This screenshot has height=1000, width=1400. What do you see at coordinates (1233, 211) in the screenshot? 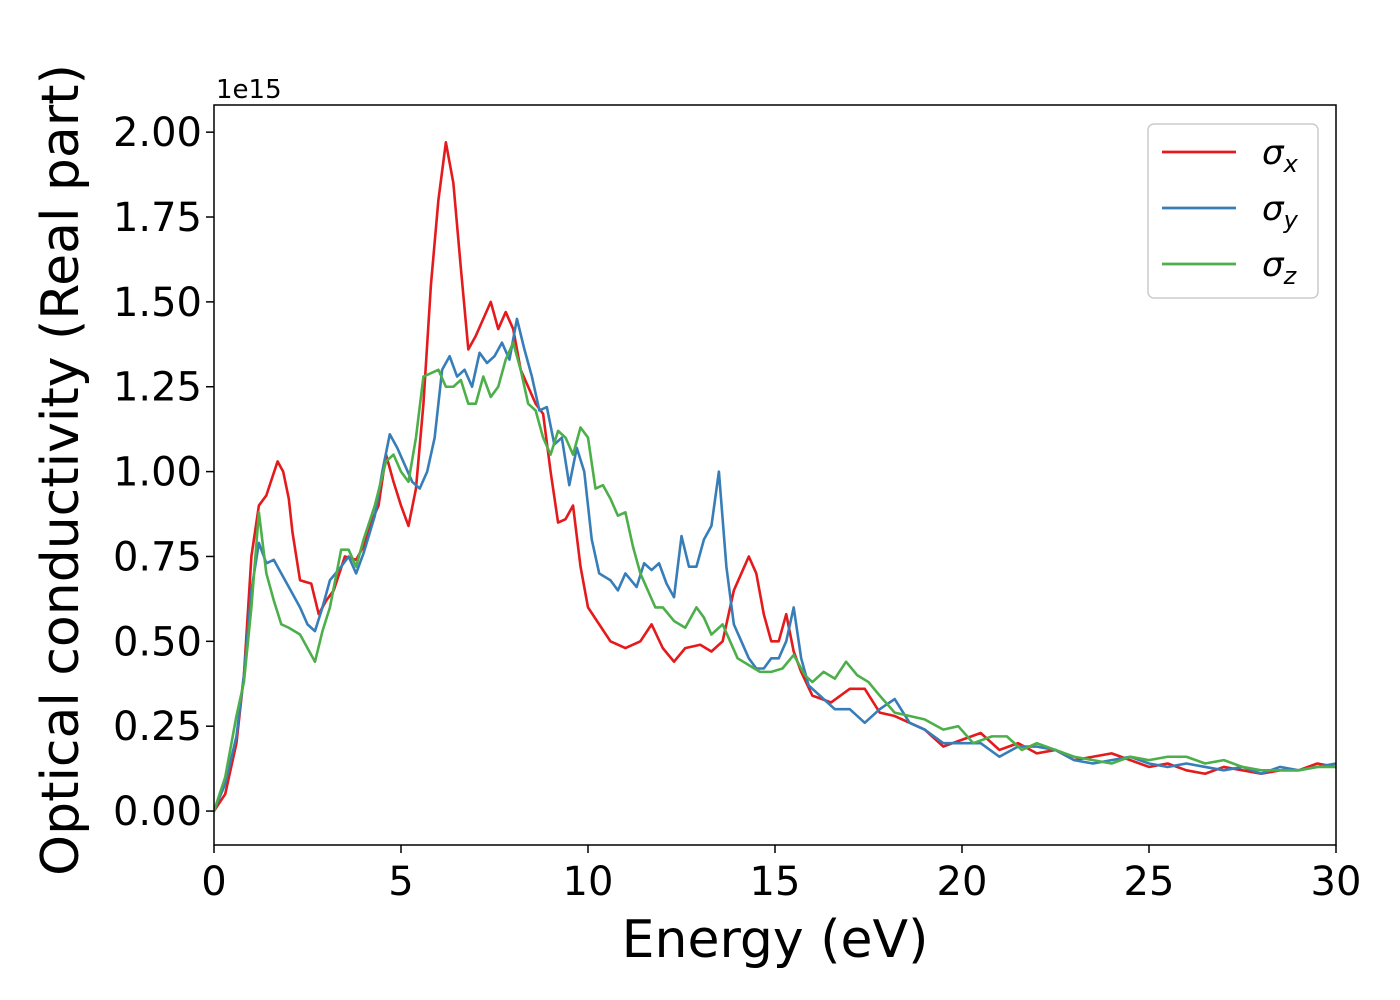
I see `legend-frame` at bounding box center [1233, 211].